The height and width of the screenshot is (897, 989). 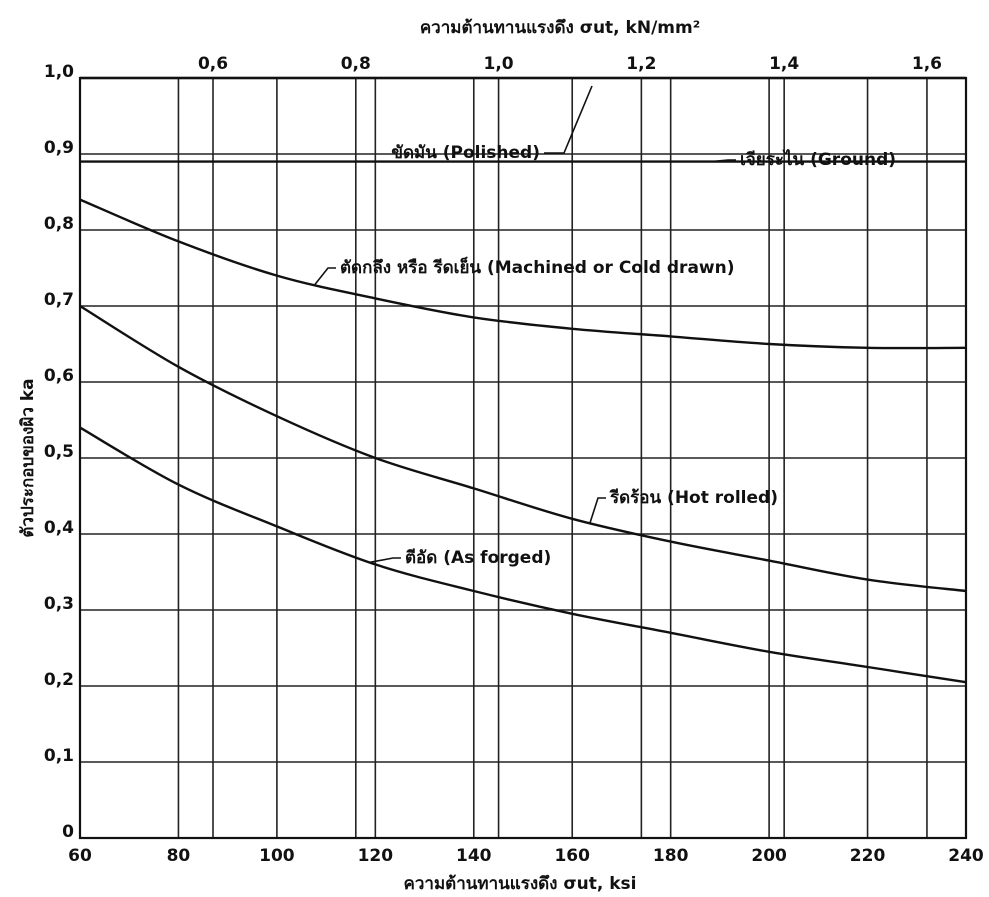 I want to click on y-tick-label: 0,2, so click(x=59, y=680).